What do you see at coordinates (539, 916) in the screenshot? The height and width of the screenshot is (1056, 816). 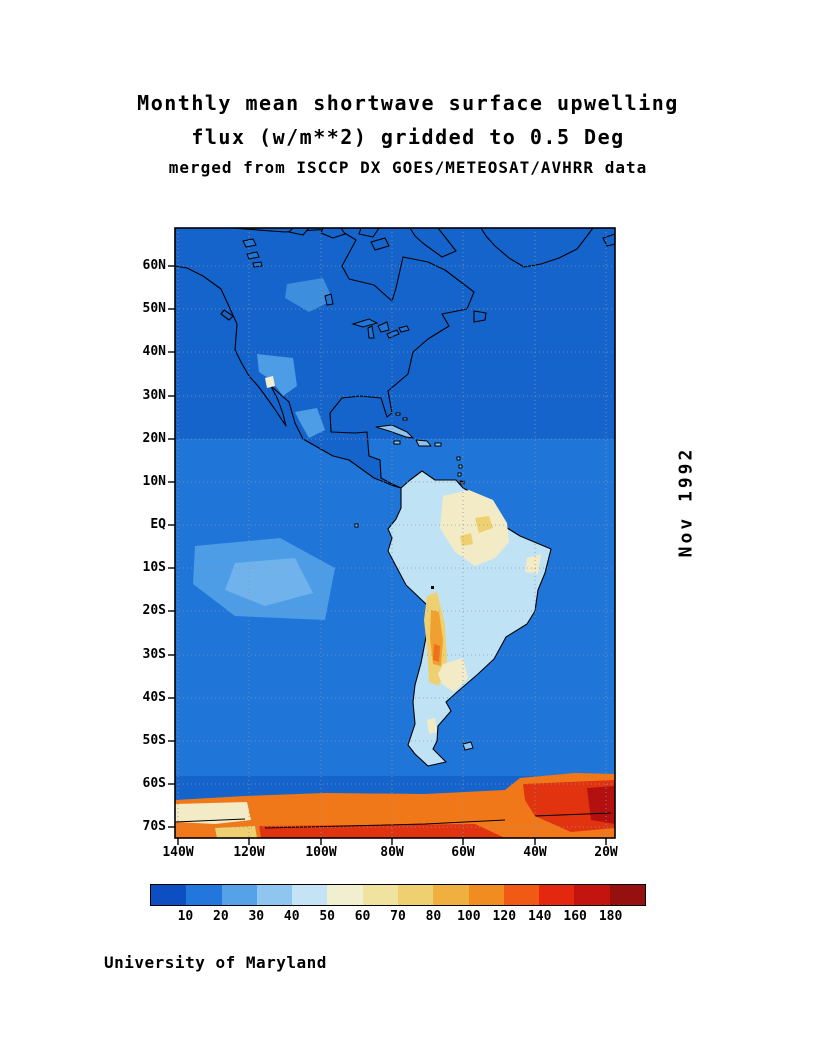 I see `colorbar-tick-label: 140` at bounding box center [539, 916].